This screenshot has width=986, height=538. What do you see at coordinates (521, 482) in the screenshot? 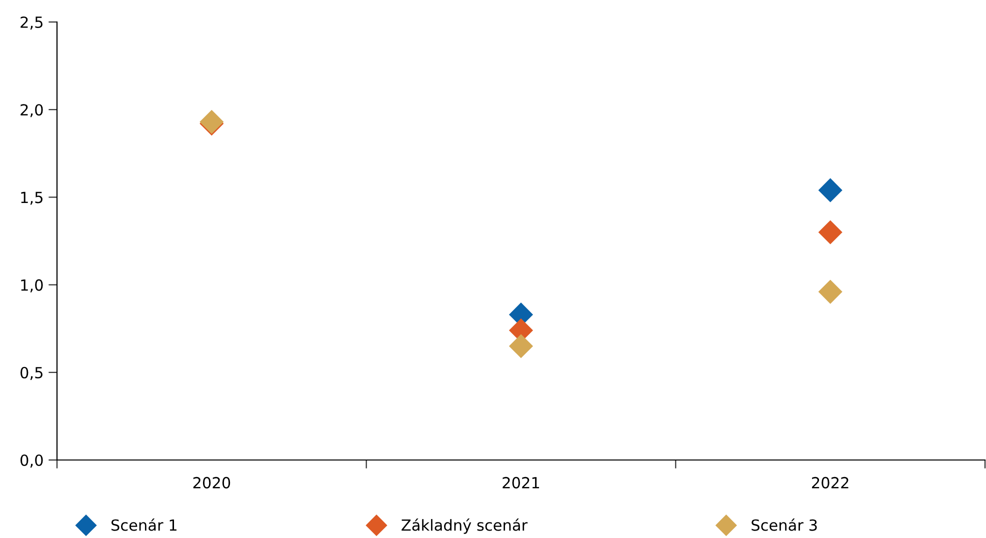
I see `x-tick-label: 2021` at bounding box center [521, 482].